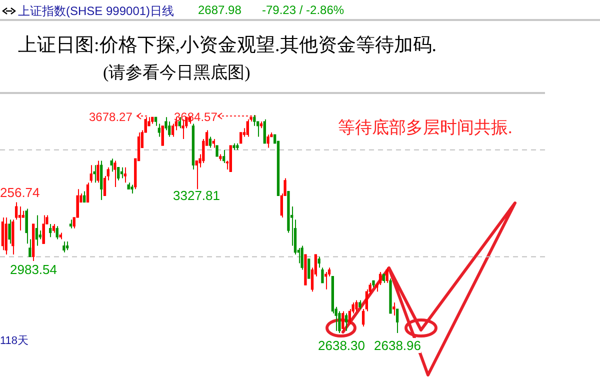 The width and height of the screenshot is (600, 391). What do you see at coordinates (14, 341) in the screenshot?
I see `text: 118天` at bounding box center [14, 341].